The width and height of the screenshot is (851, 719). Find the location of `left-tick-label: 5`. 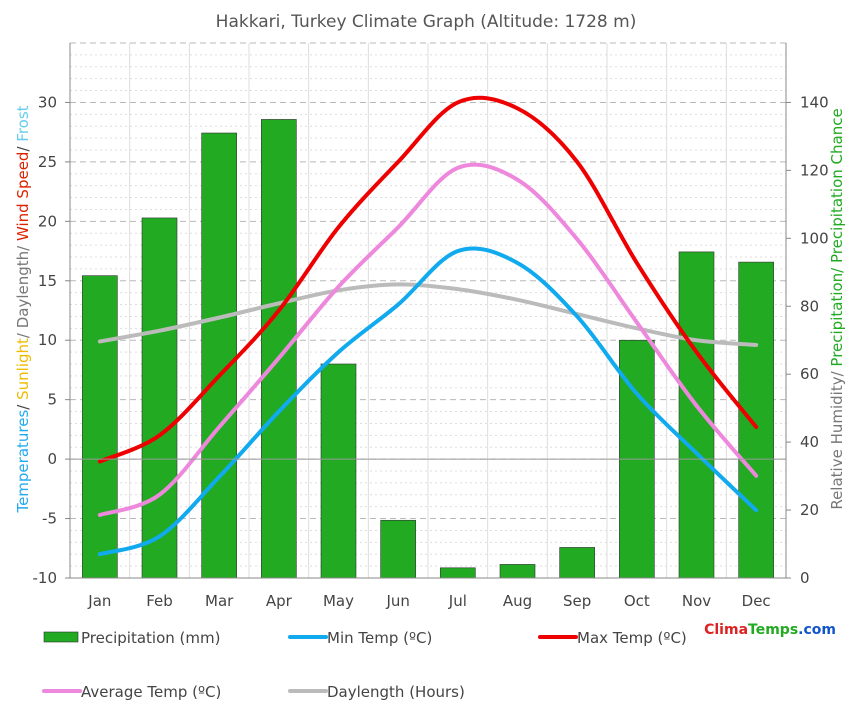

left-tick-label: 5 is located at coordinates (52, 400).